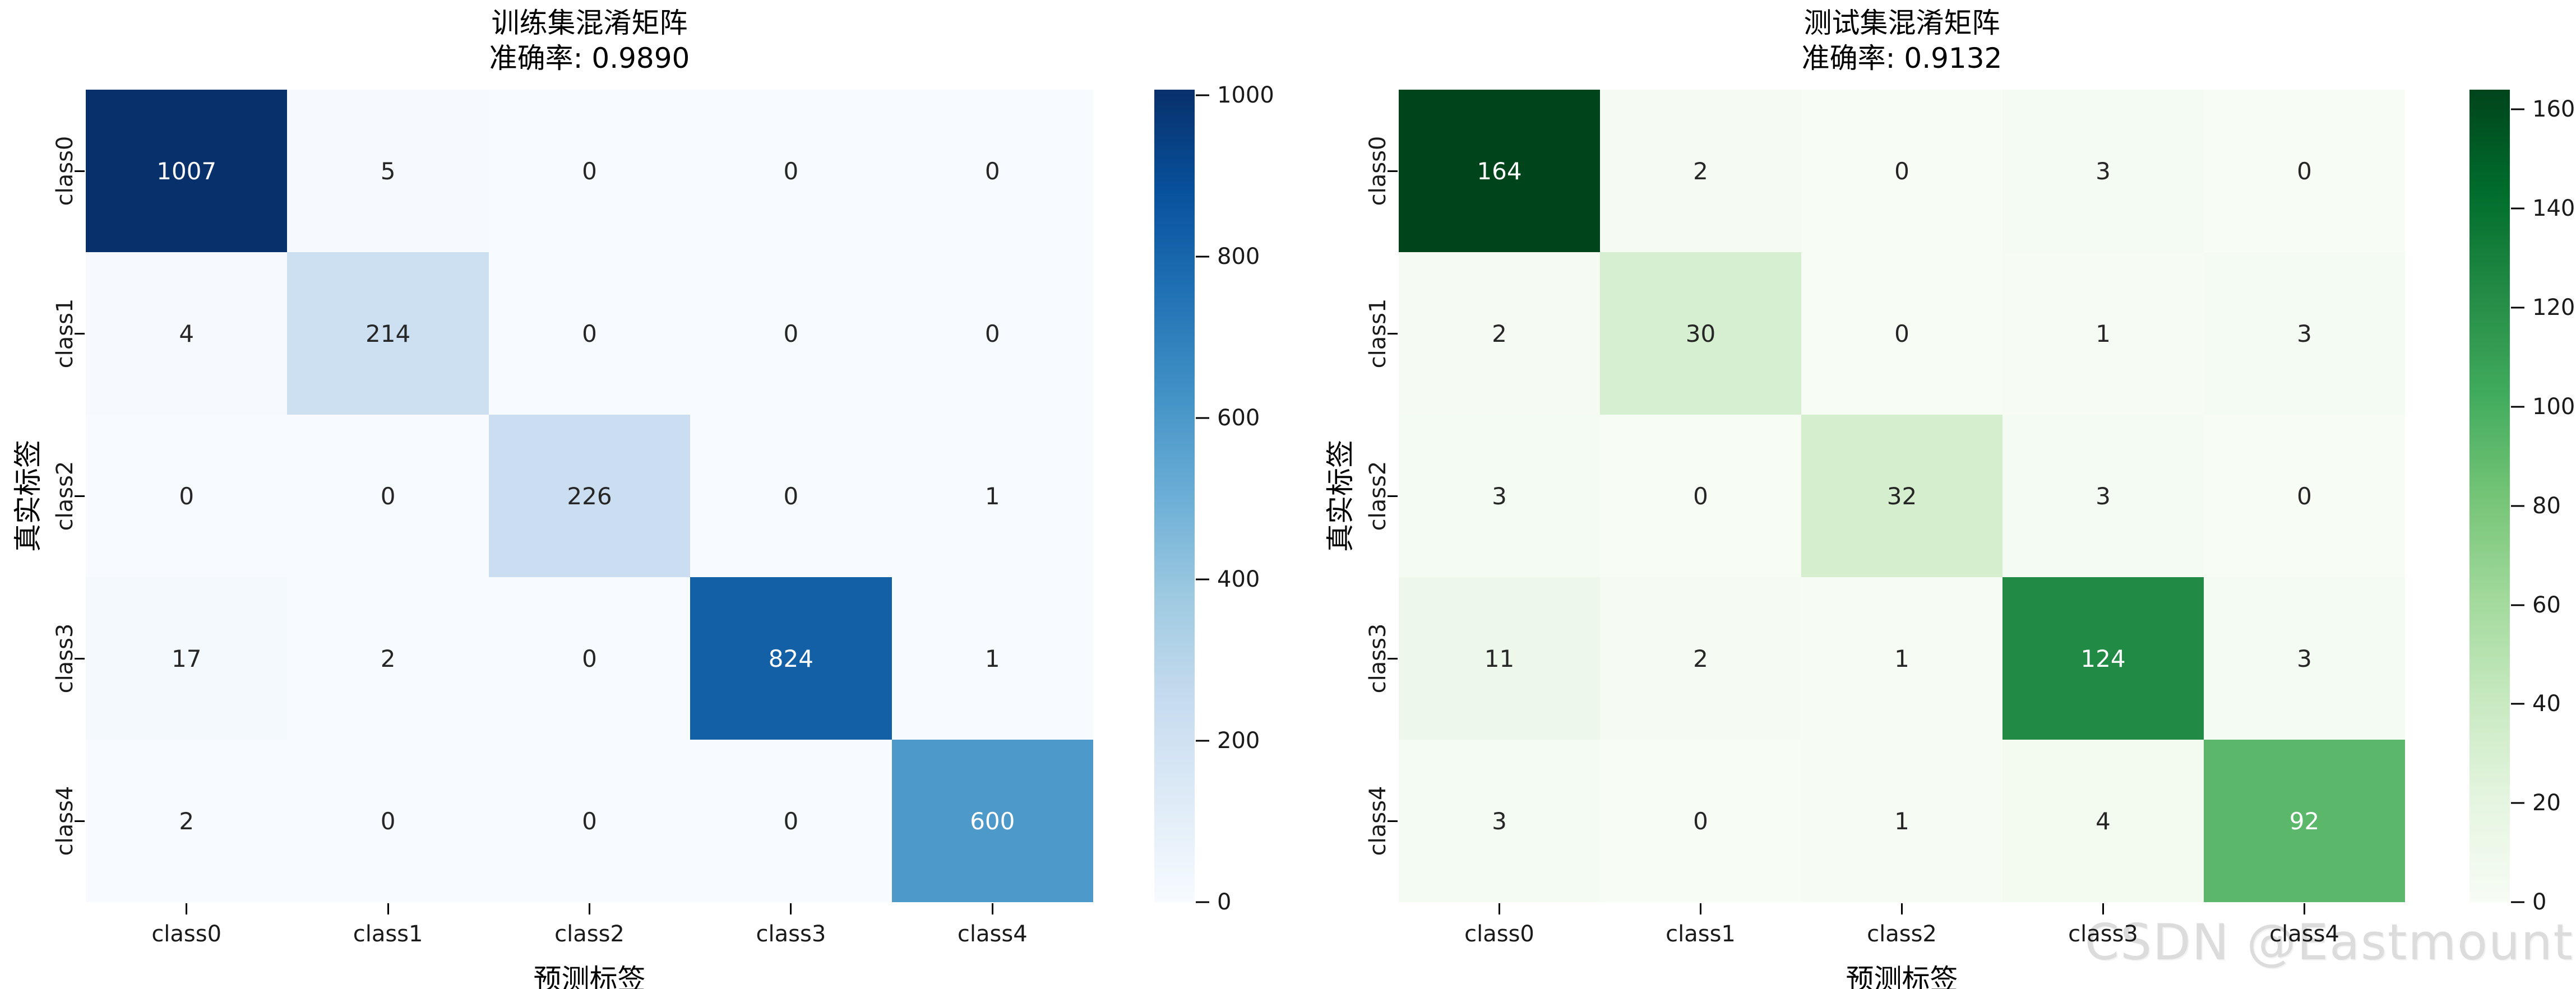 The width and height of the screenshot is (2576, 989). I want to click on test-y-axis-label: 真实标签, so click(1340, 496).